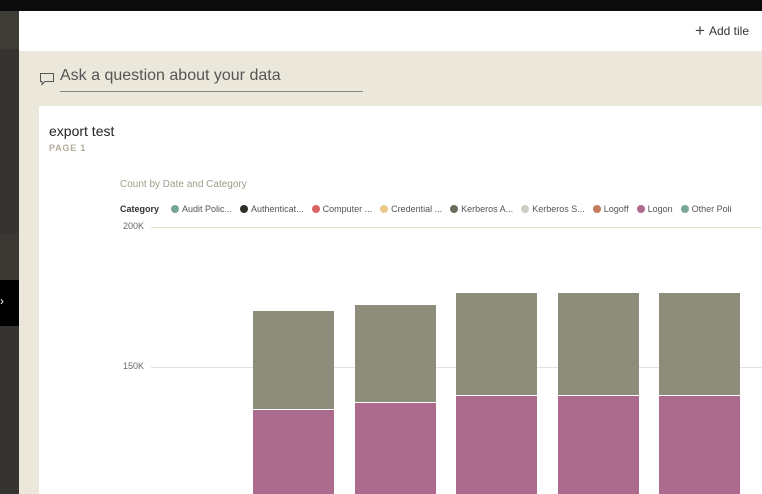 The width and height of the screenshot is (762, 494). Describe the element at coordinates (390, 31) in the screenshot. I see `dashboard-toolbar: + Add tile` at that location.